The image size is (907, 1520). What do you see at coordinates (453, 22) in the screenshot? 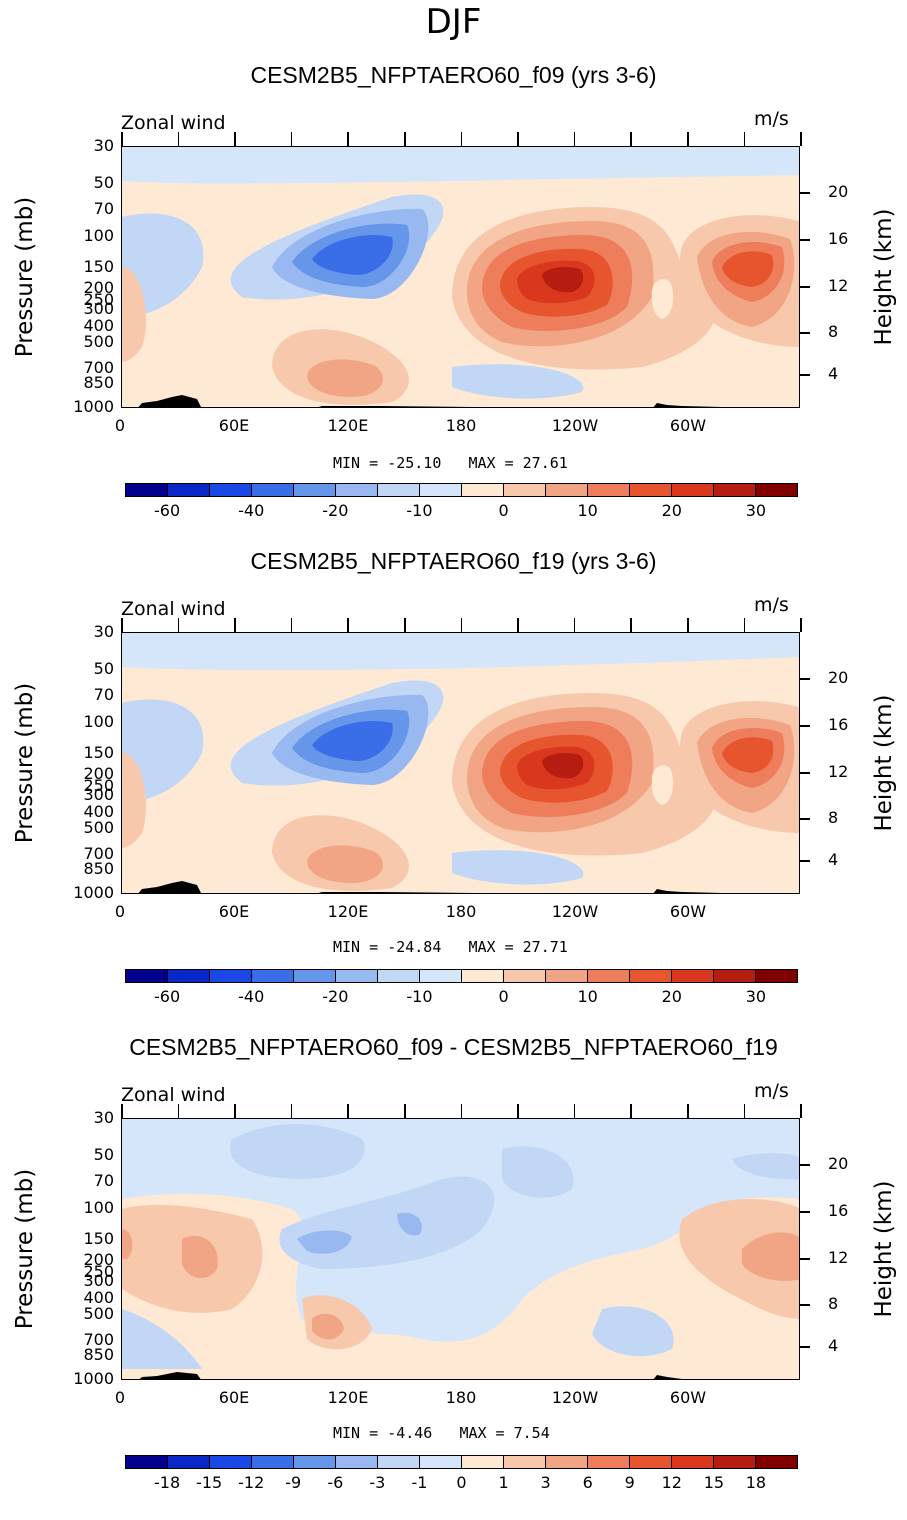
I see `figure-title: DJF` at bounding box center [453, 22].